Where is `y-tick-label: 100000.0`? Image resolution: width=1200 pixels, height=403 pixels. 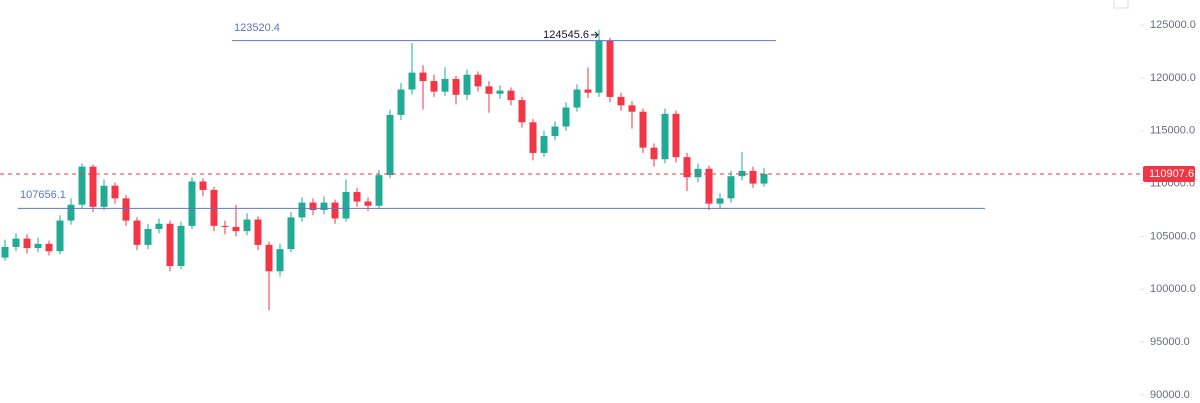 y-tick-label: 100000.0 is located at coordinates (1173, 289).